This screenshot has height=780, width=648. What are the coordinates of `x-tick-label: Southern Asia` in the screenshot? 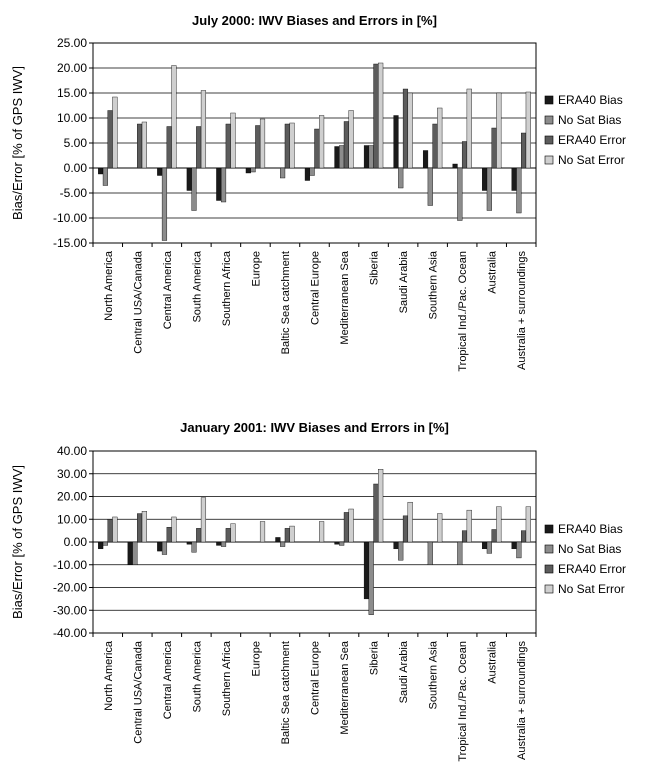 It's located at (434, 674).